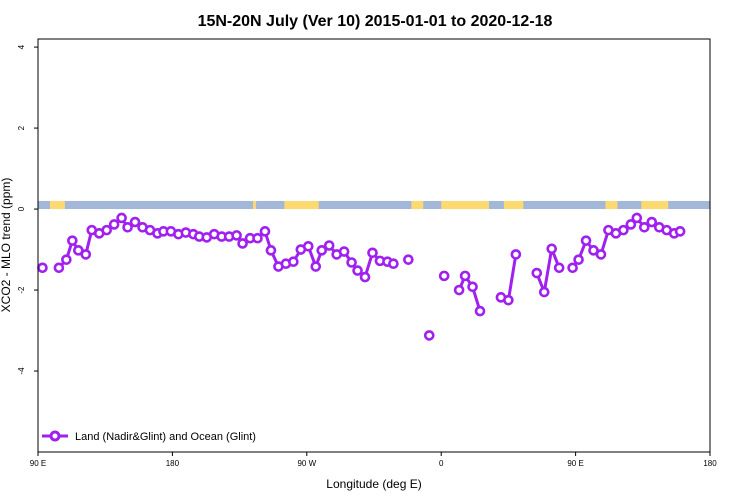 The height and width of the screenshot is (500, 750). What do you see at coordinates (373, 460) in the screenshot?
I see `x-axis-ticks: 90 E 180 90 W 0 90 E 180` at bounding box center [373, 460].